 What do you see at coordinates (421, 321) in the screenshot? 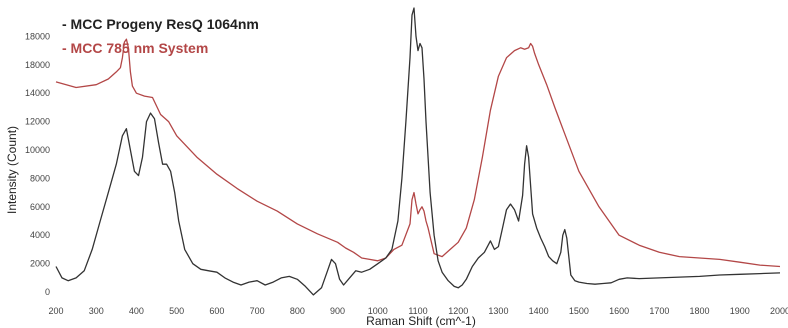
I see `x-axis-title: Raman Shift (cm^-1)` at bounding box center [421, 321].